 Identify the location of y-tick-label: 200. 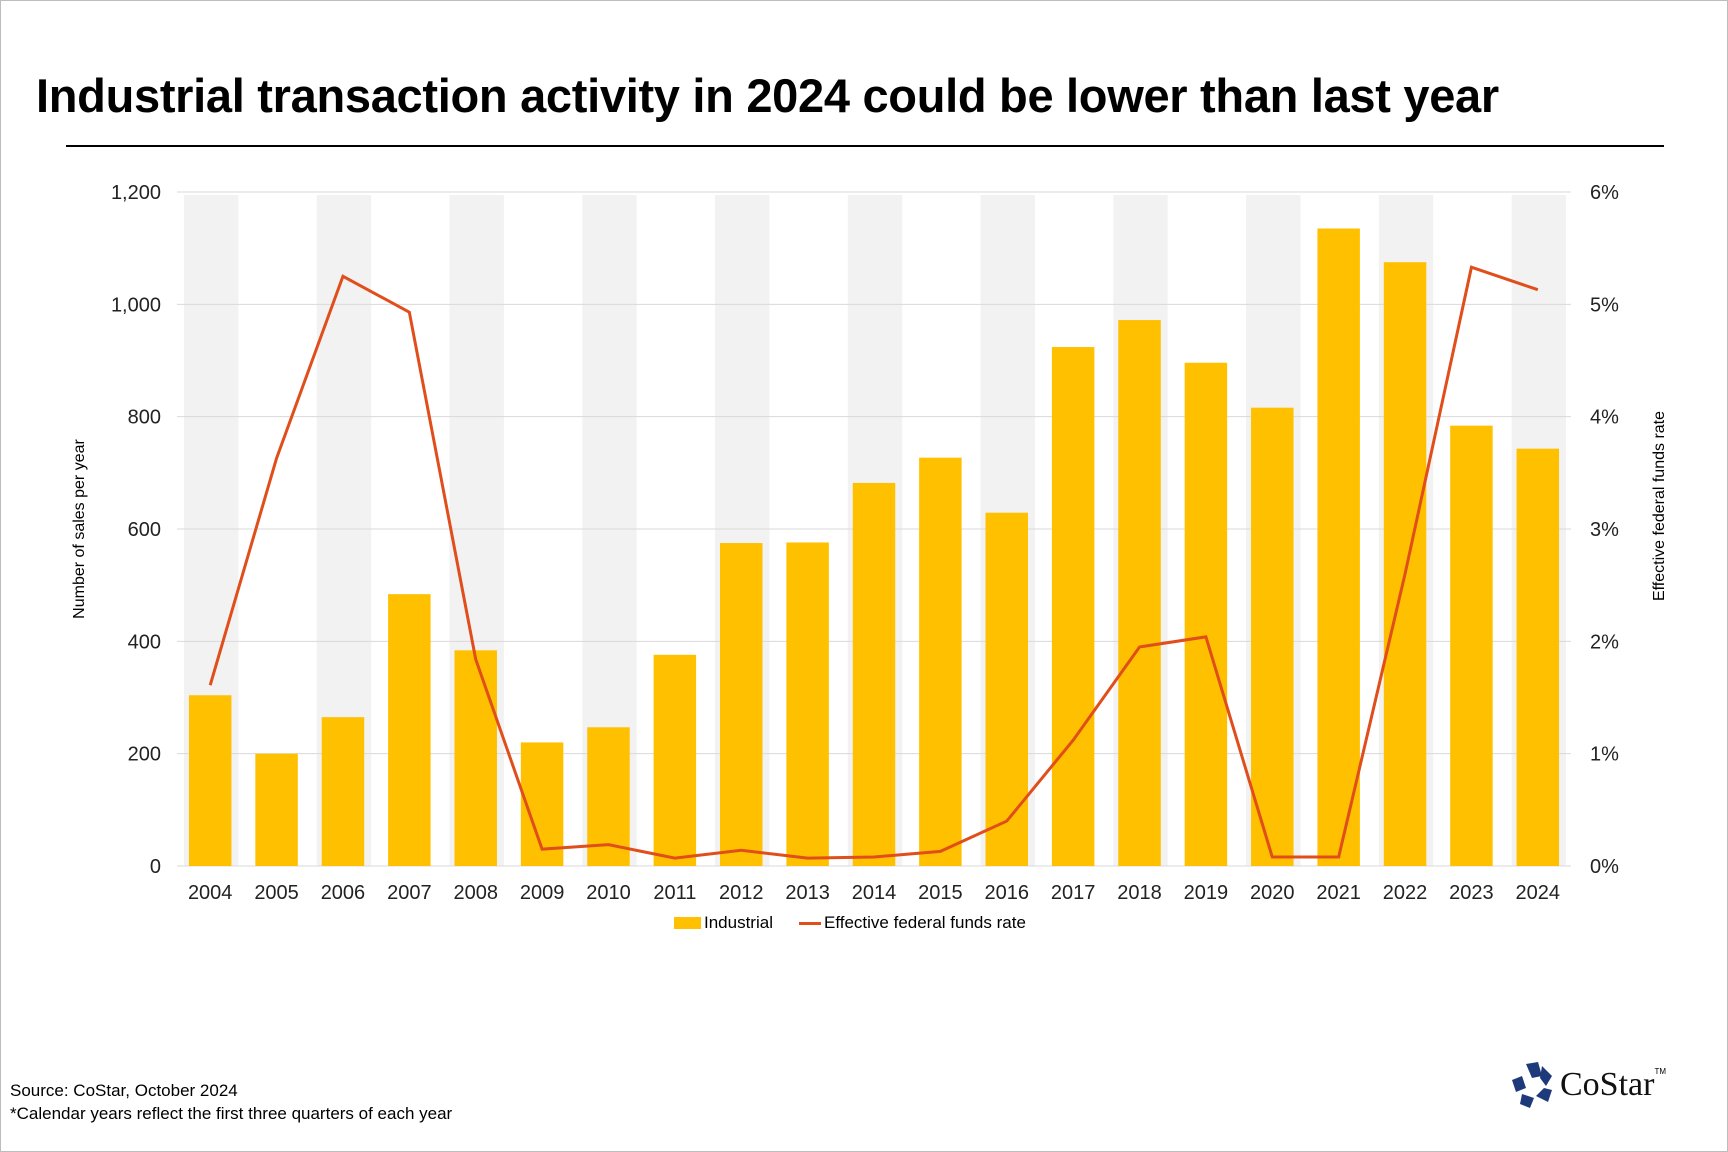
(144, 755).